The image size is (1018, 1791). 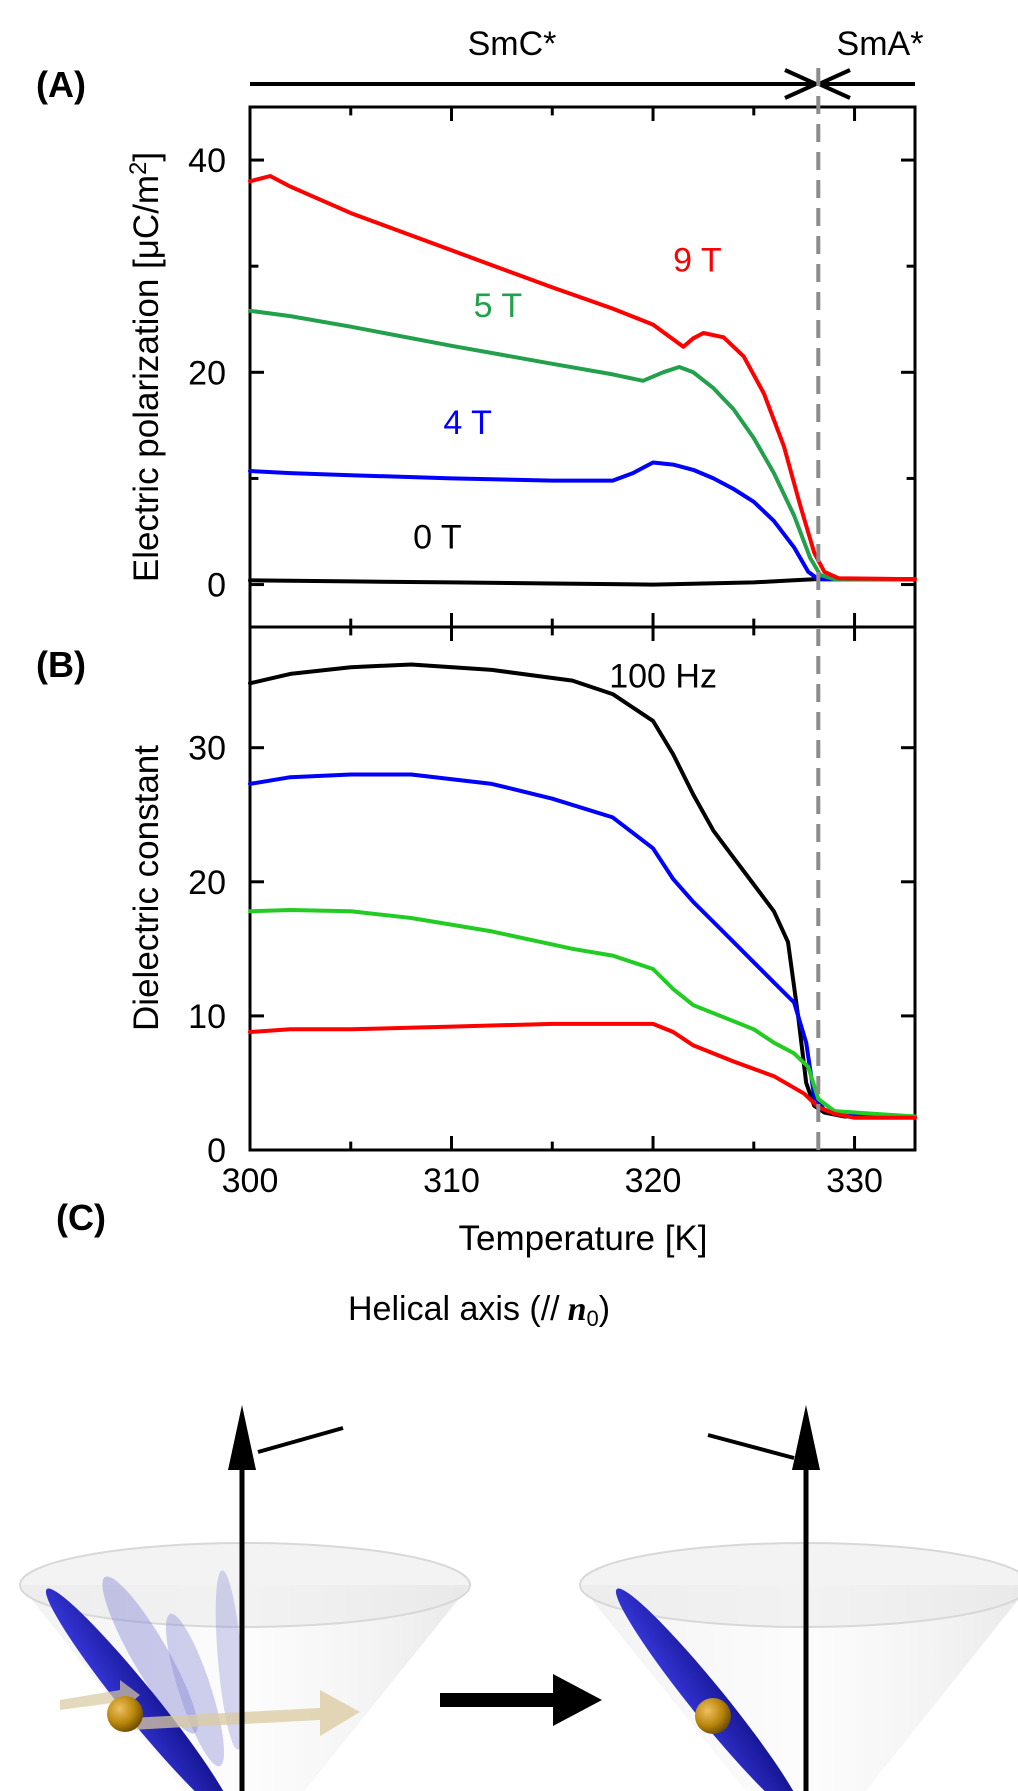 I want to click on cone-left, so click(x=245, y=1688).